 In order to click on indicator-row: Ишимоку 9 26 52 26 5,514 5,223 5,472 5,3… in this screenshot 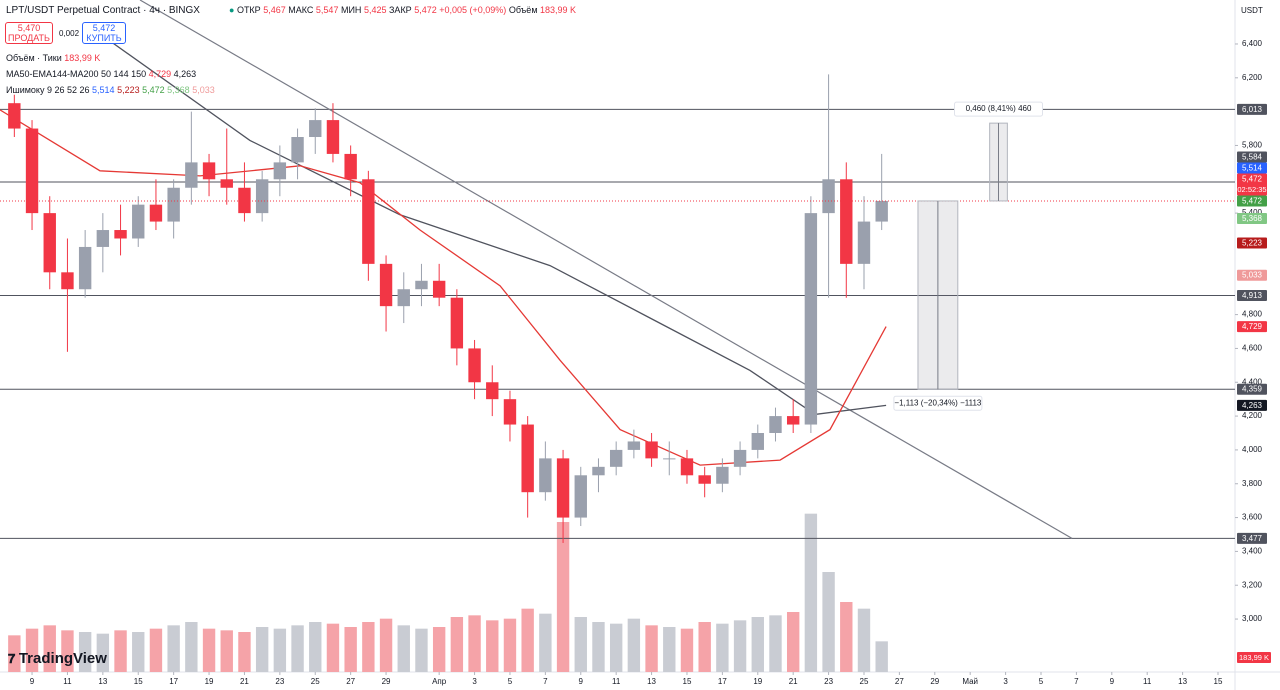, I will do `click(110, 90)`.